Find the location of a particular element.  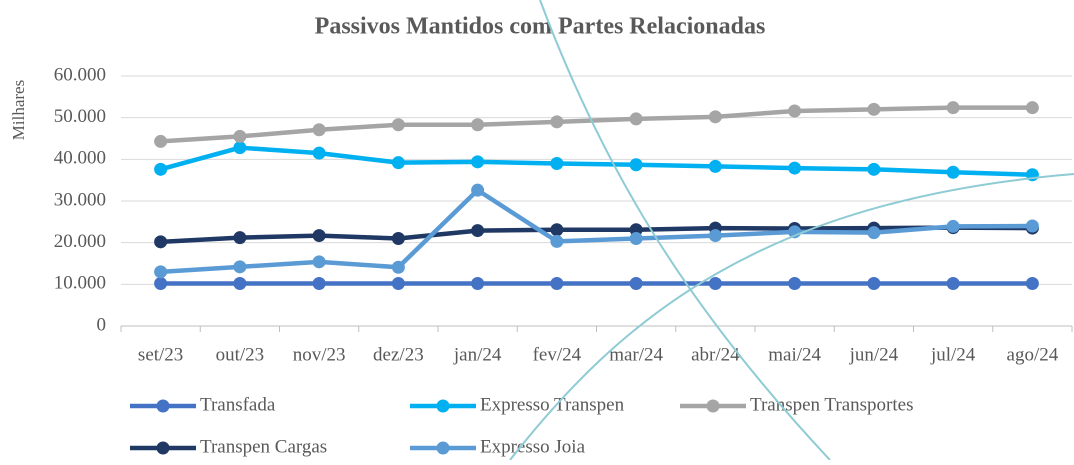

y-tick-label: 60.000 is located at coordinates (80, 74).